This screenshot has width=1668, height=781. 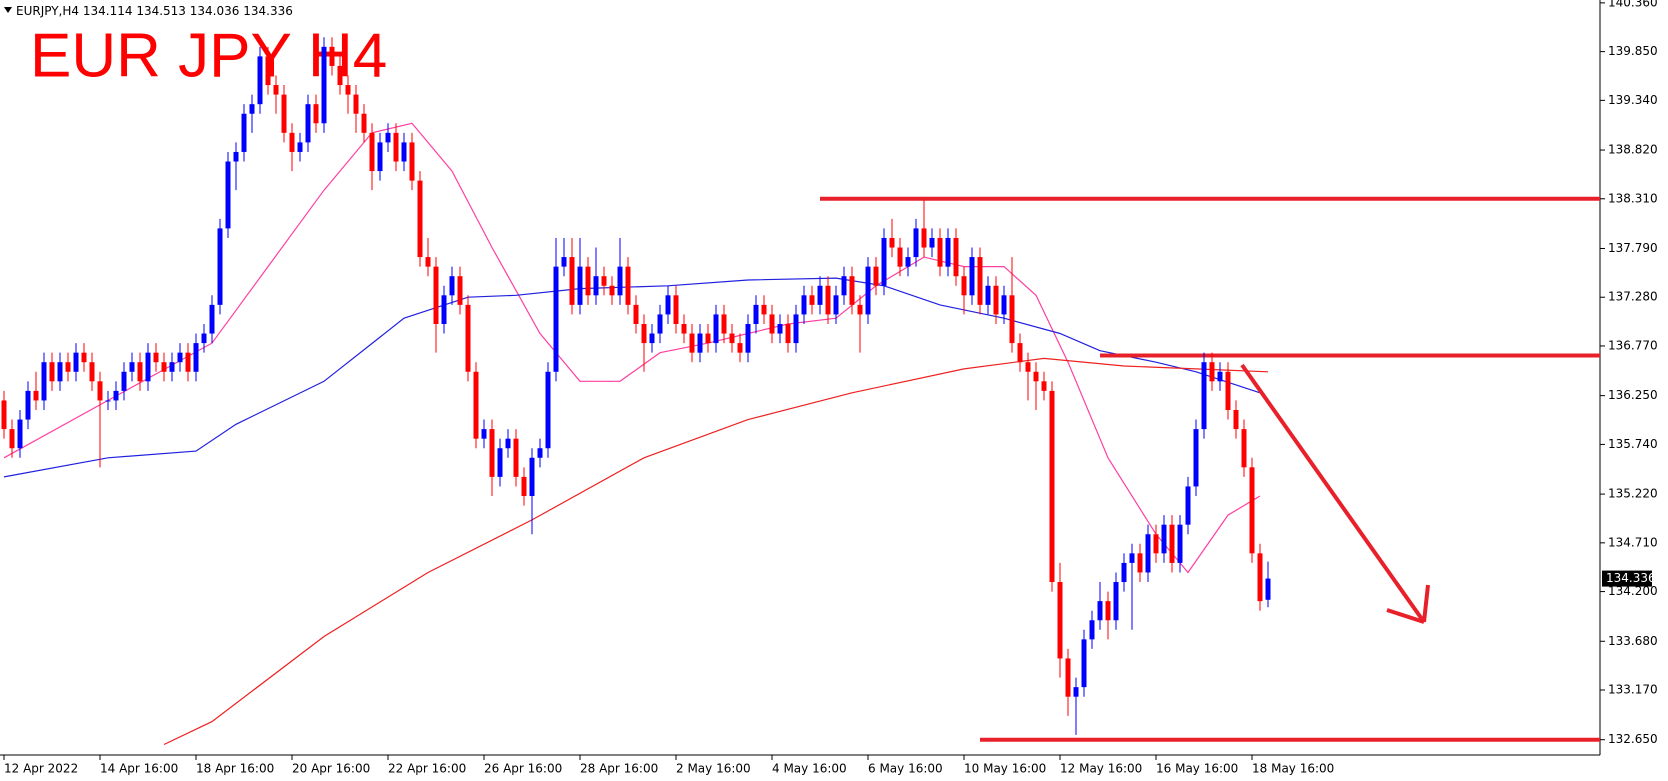 I want to click on close: 134.336, so click(x=268, y=11).